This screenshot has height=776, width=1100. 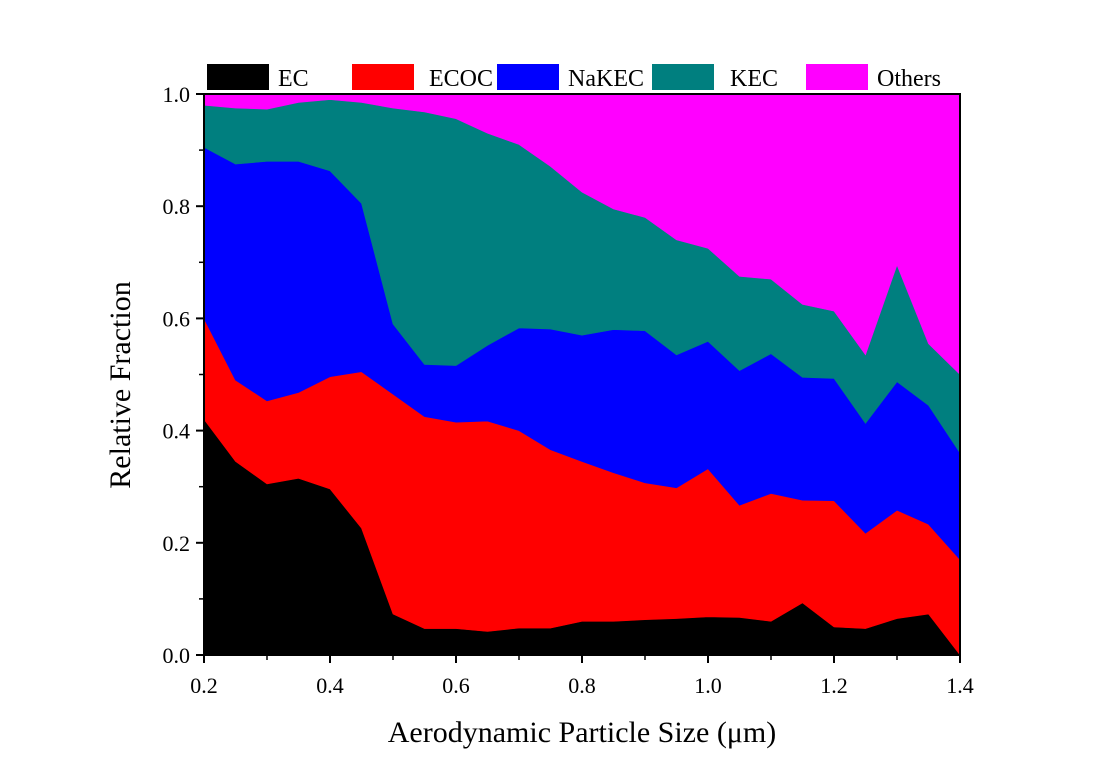 What do you see at coordinates (177, 94) in the screenshot?
I see `y-tick-label: 1.0` at bounding box center [177, 94].